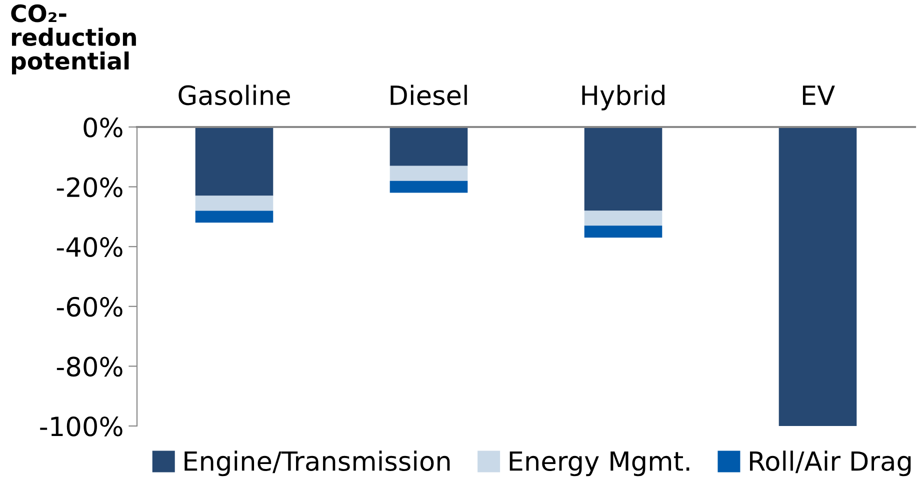  Describe the element at coordinates (73, 39) in the screenshot. I see `y-axis-title: CO₂- reduction potential` at that location.